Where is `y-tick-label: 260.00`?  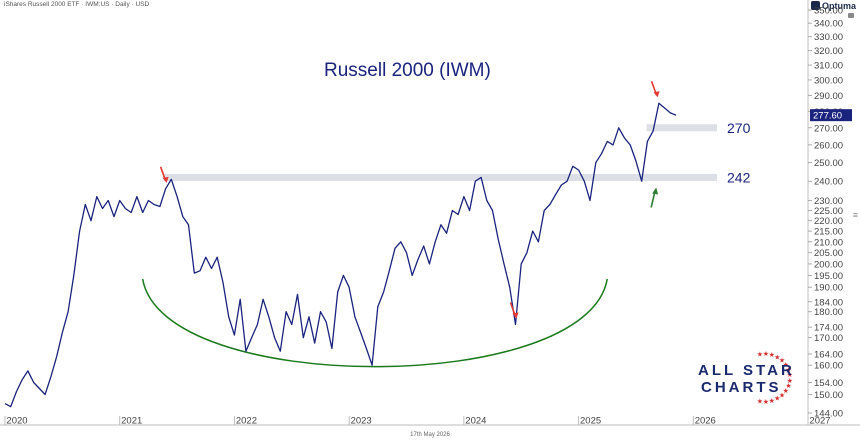 y-tick-label: 260.00 is located at coordinates (828, 145).